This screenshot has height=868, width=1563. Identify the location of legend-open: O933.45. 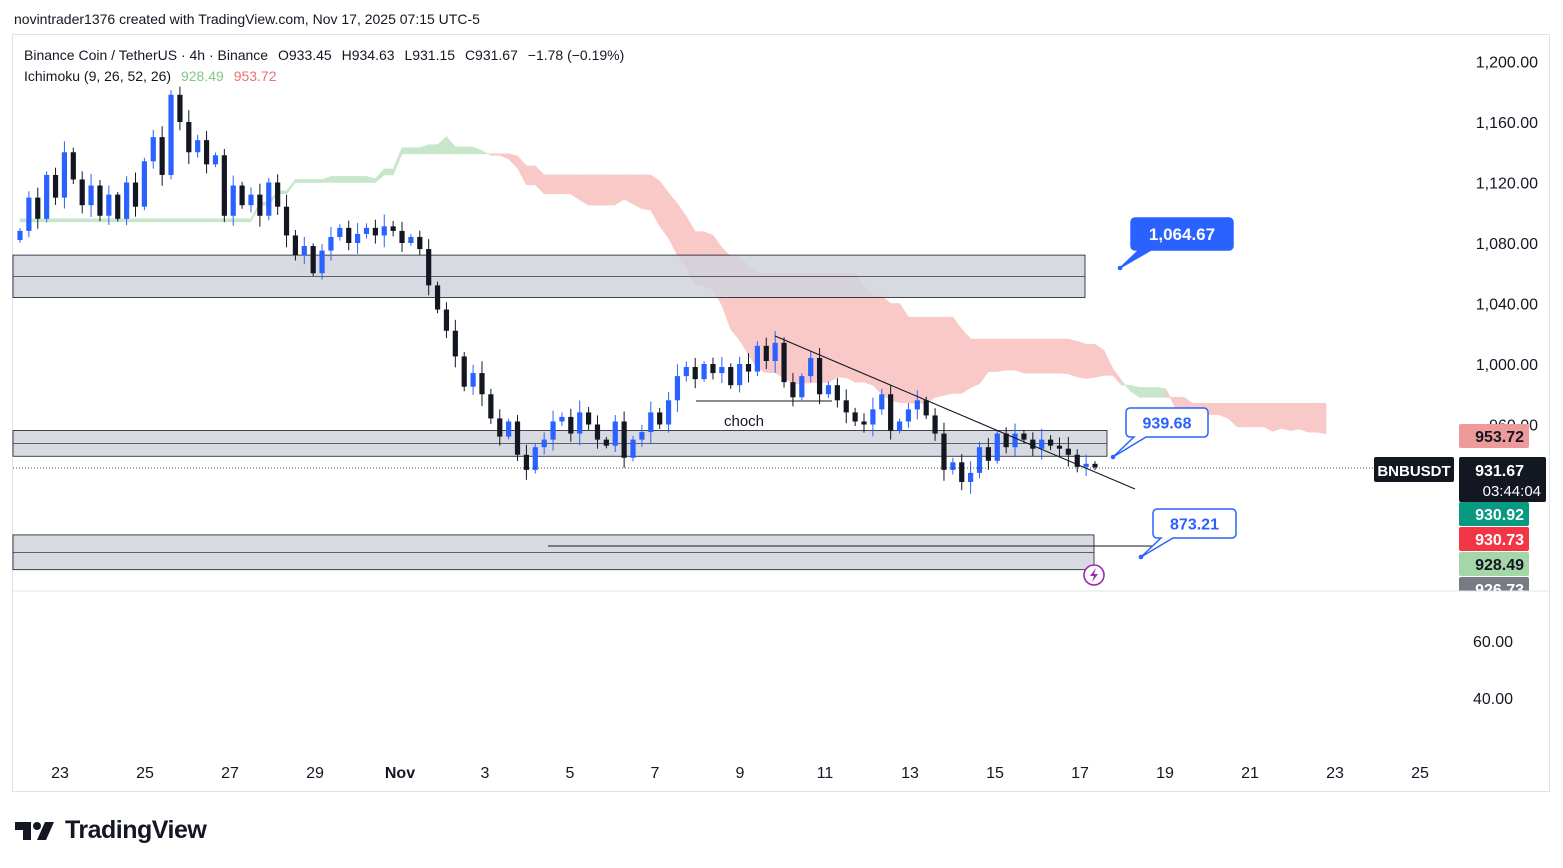
(305, 55).